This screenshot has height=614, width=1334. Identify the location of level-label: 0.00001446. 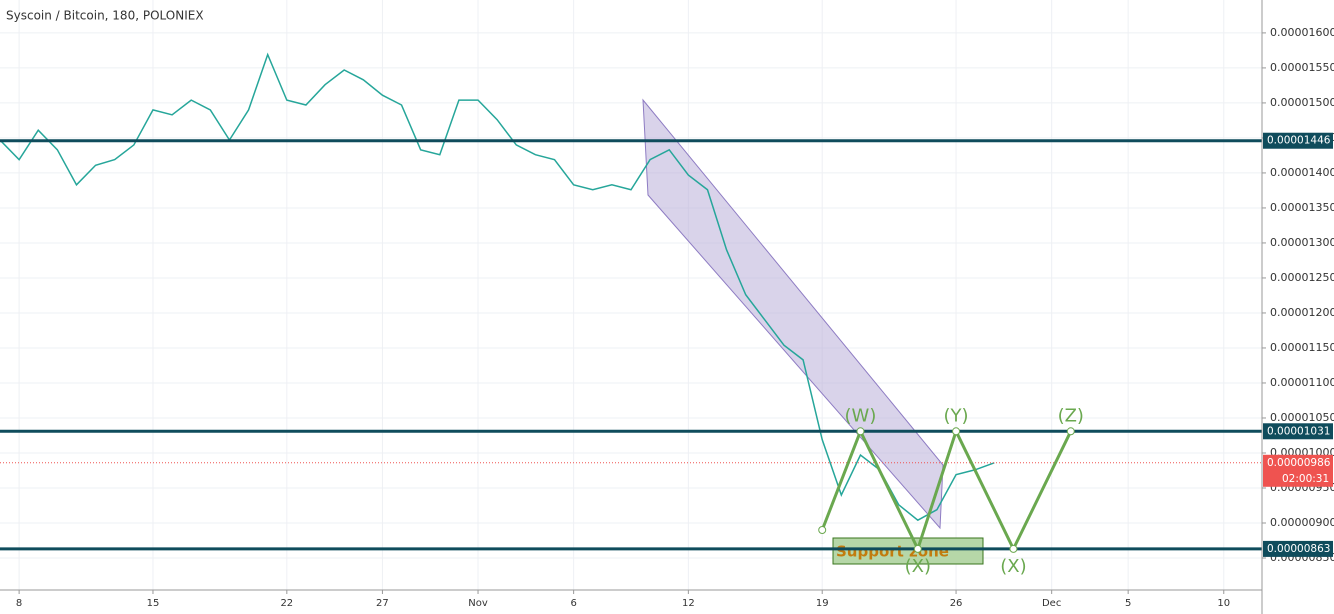
(1299, 141).